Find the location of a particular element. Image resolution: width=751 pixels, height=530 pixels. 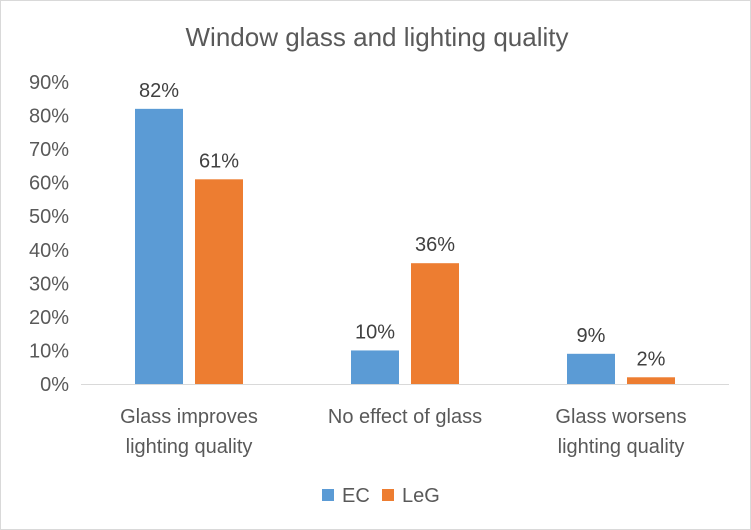

data-label: 36% is located at coordinates (435, 245).